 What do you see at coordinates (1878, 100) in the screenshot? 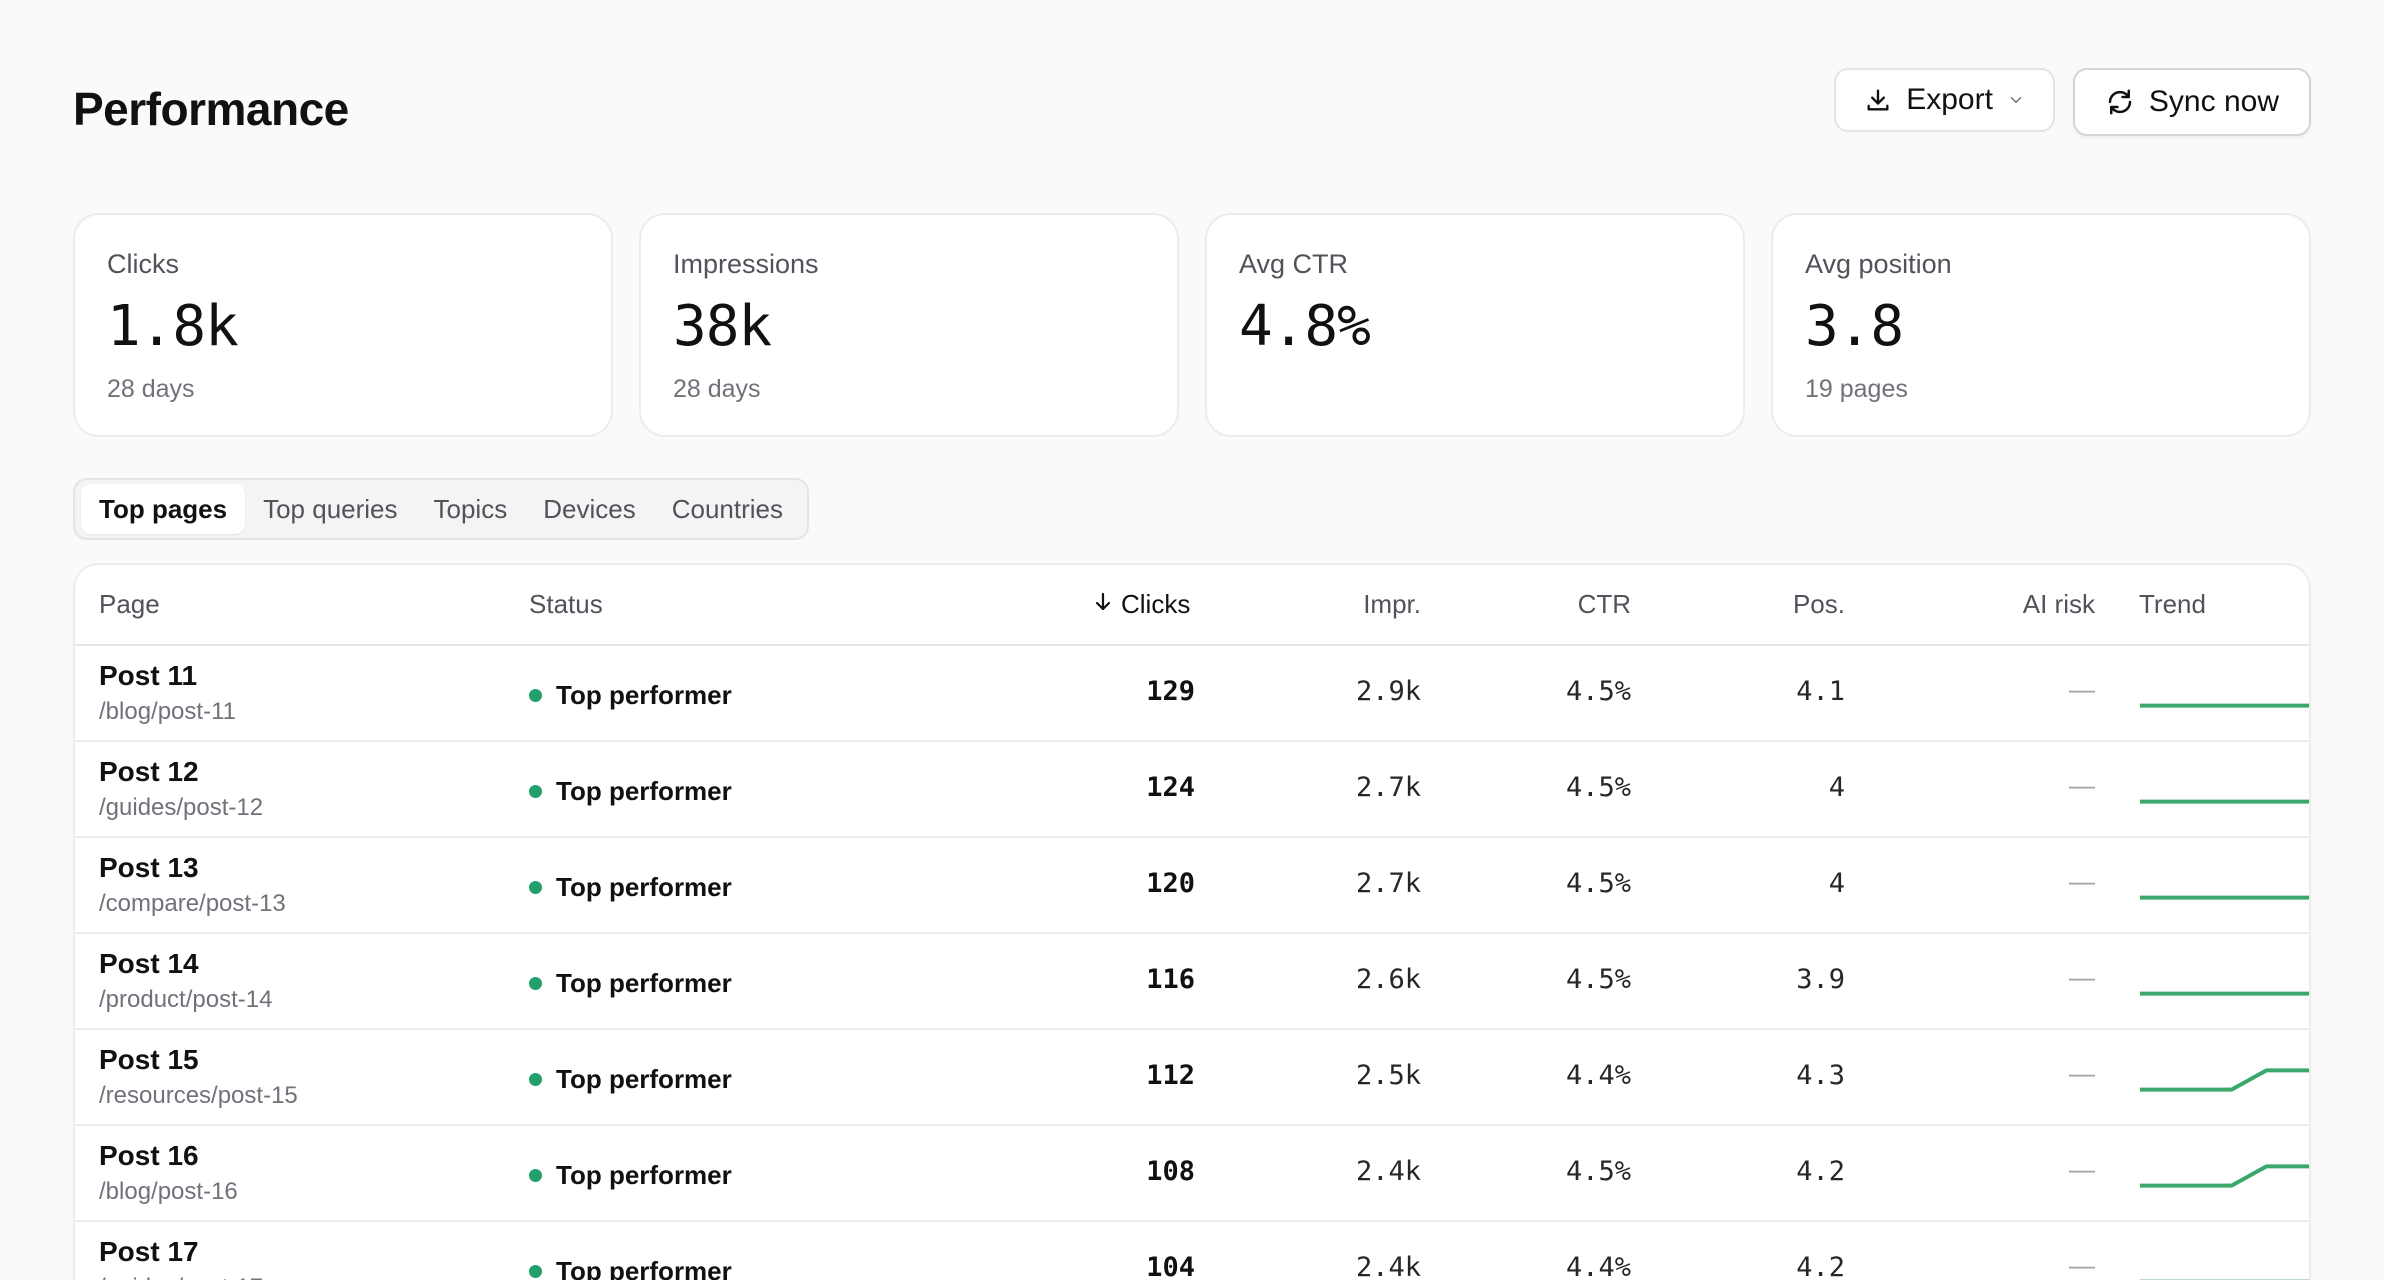
I see `download-icon` at bounding box center [1878, 100].